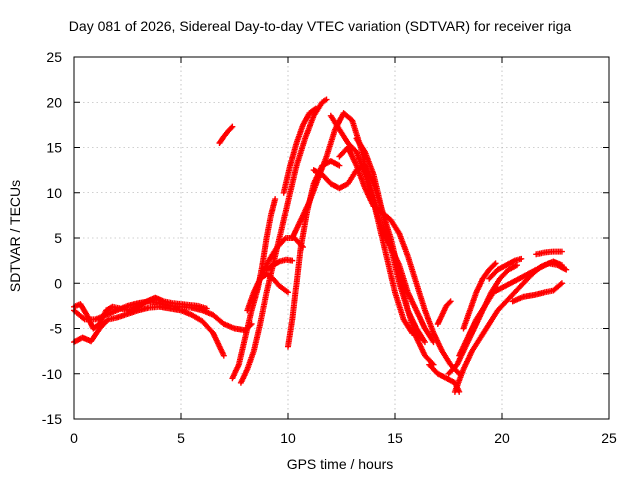 The width and height of the screenshot is (640, 480). Describe the element at coordinates (74, 438) in the screenshot. I see `x-tick-label: 0` at that location.